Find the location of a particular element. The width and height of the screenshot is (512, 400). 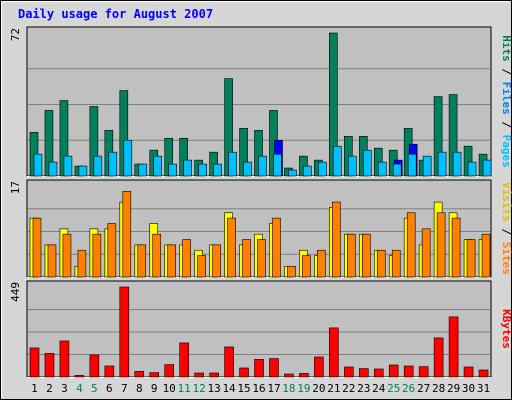

x-tick-label: 19 is located at coordinates (303, 388).